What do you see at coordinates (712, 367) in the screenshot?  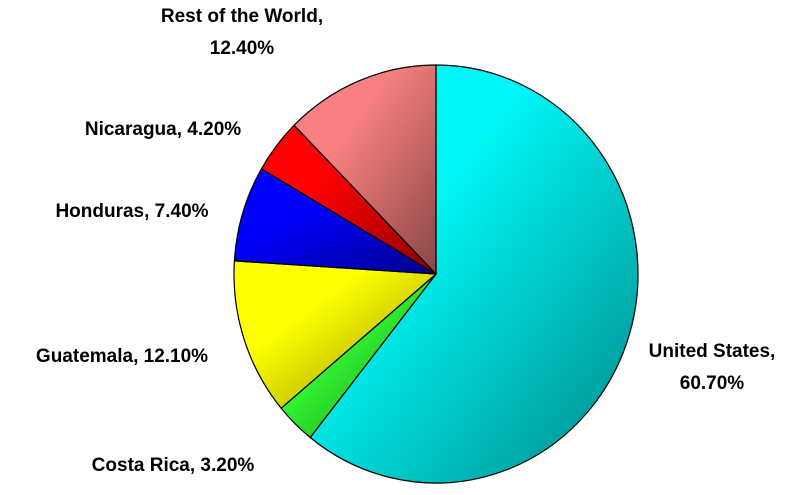 I see `data-label: United States, 60.70%` at bounding box center [712, 367].